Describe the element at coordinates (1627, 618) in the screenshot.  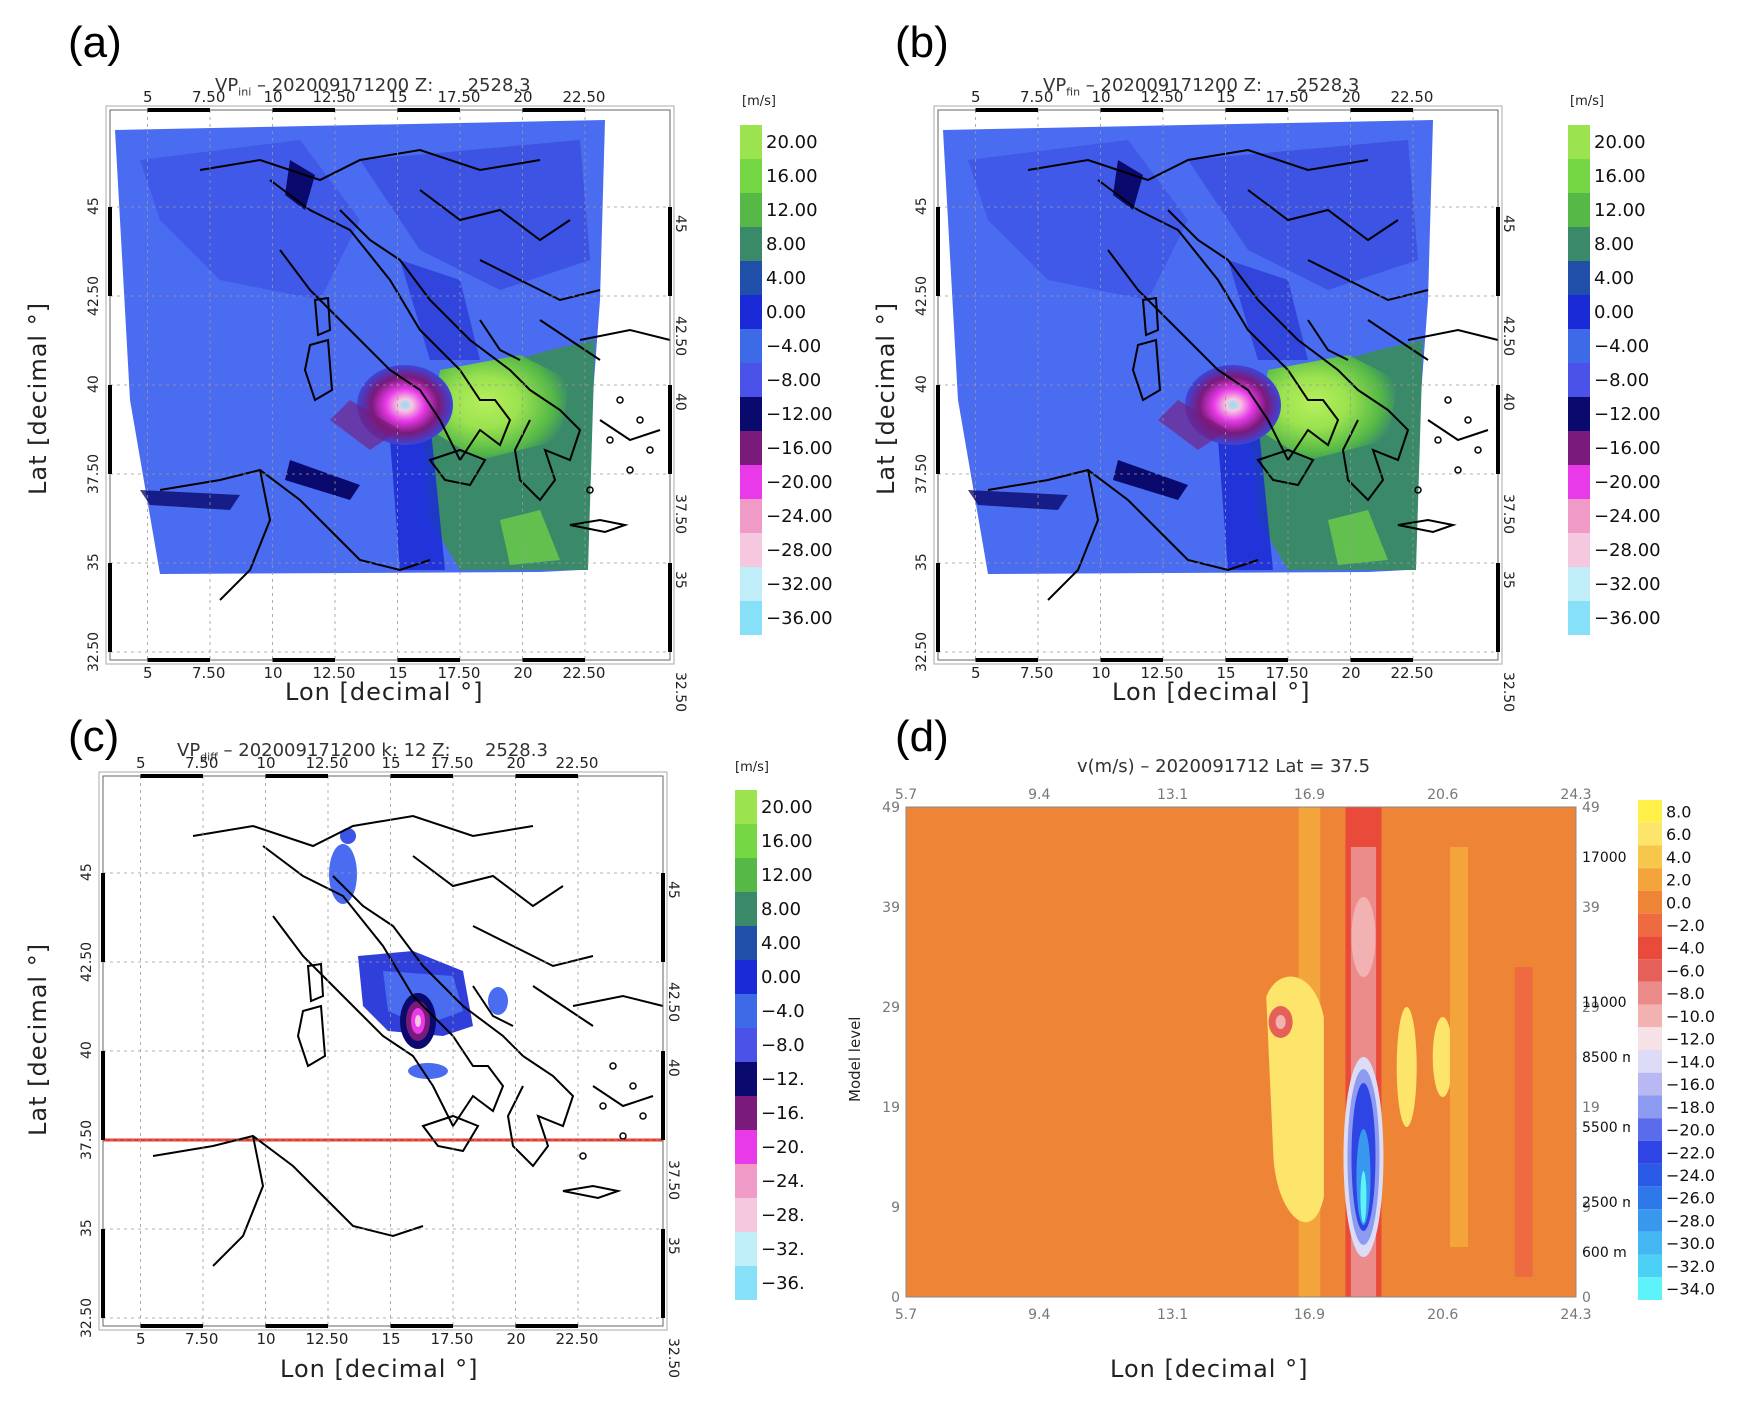
I see `colorbar-label: −36.00` at that location.